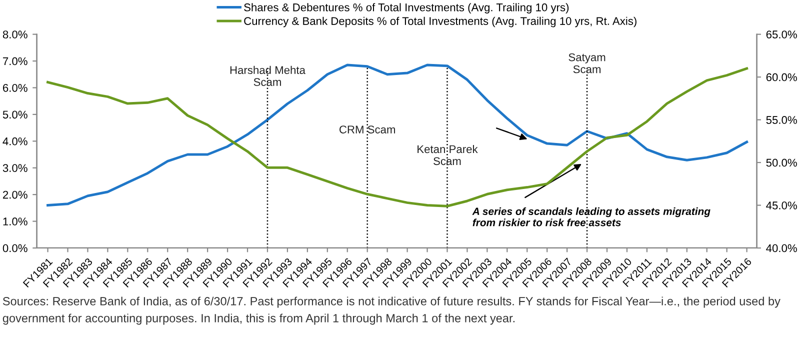  Describe the element at coordinates (15, 88) in the screenshot. I see `y-tick-label: 6.0%` at that location.